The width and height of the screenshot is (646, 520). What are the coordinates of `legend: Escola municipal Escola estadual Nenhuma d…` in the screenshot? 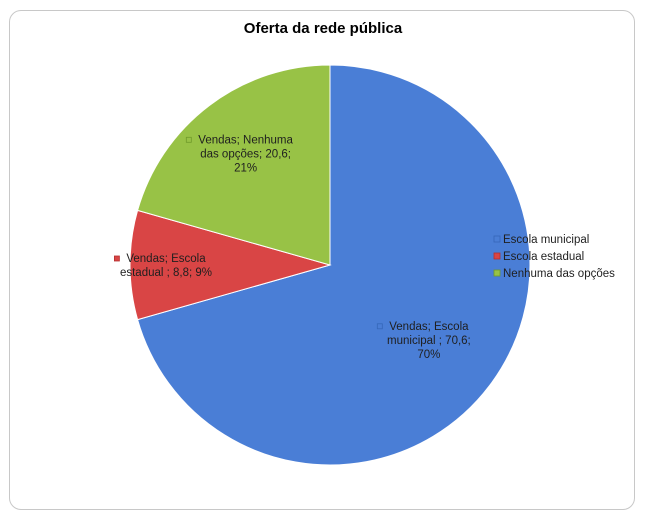 It's located at (554, 257).